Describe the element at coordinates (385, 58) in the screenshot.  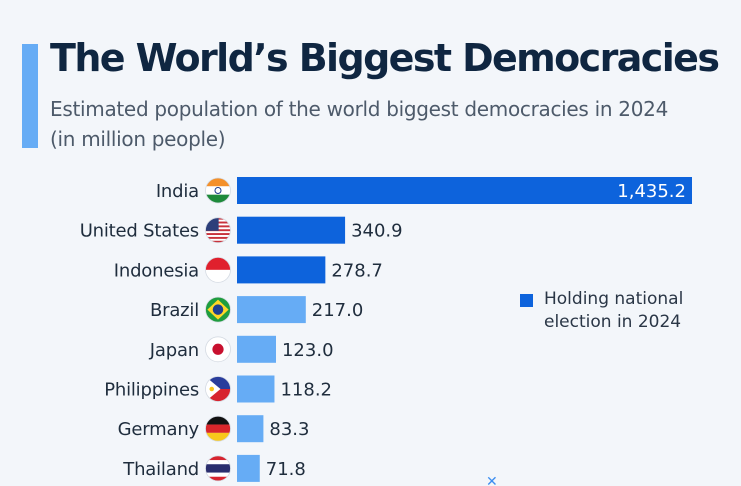
I see `chart-title: The World’s Biggest Democracies` at that location.